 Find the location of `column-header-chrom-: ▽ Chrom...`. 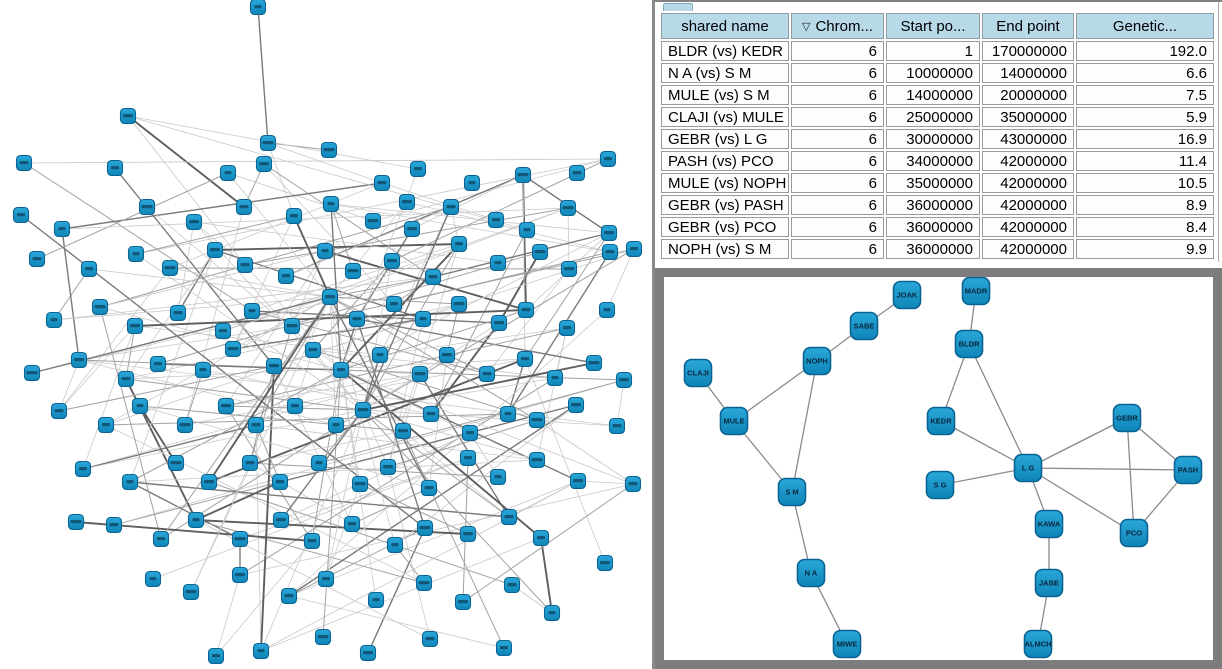

column-header-chrom-: ▽ Chrom... is located at coordinates (837, 26).